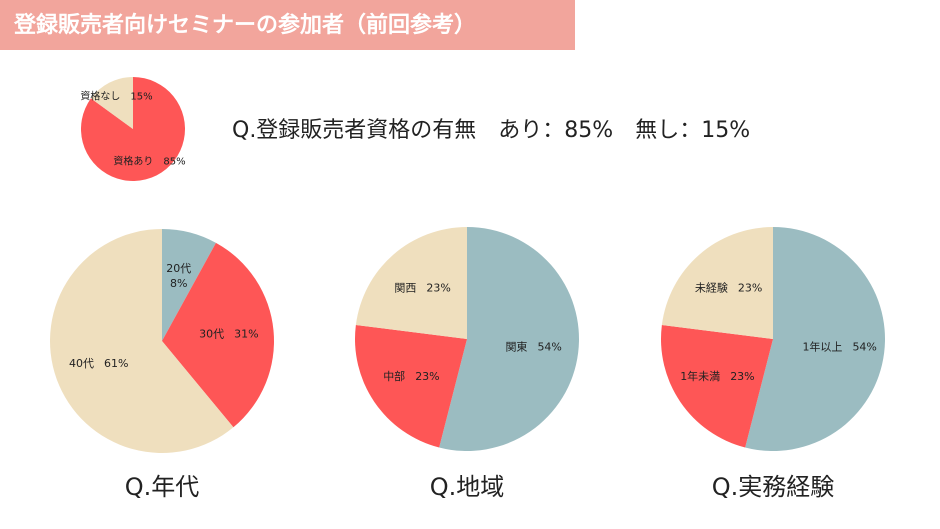 This screenshot has width=940, height=529. What do you see at coordinates (174, 161) in the screenshot?
I see `slice-value-label: 85%` at bounding box center [174, 161].